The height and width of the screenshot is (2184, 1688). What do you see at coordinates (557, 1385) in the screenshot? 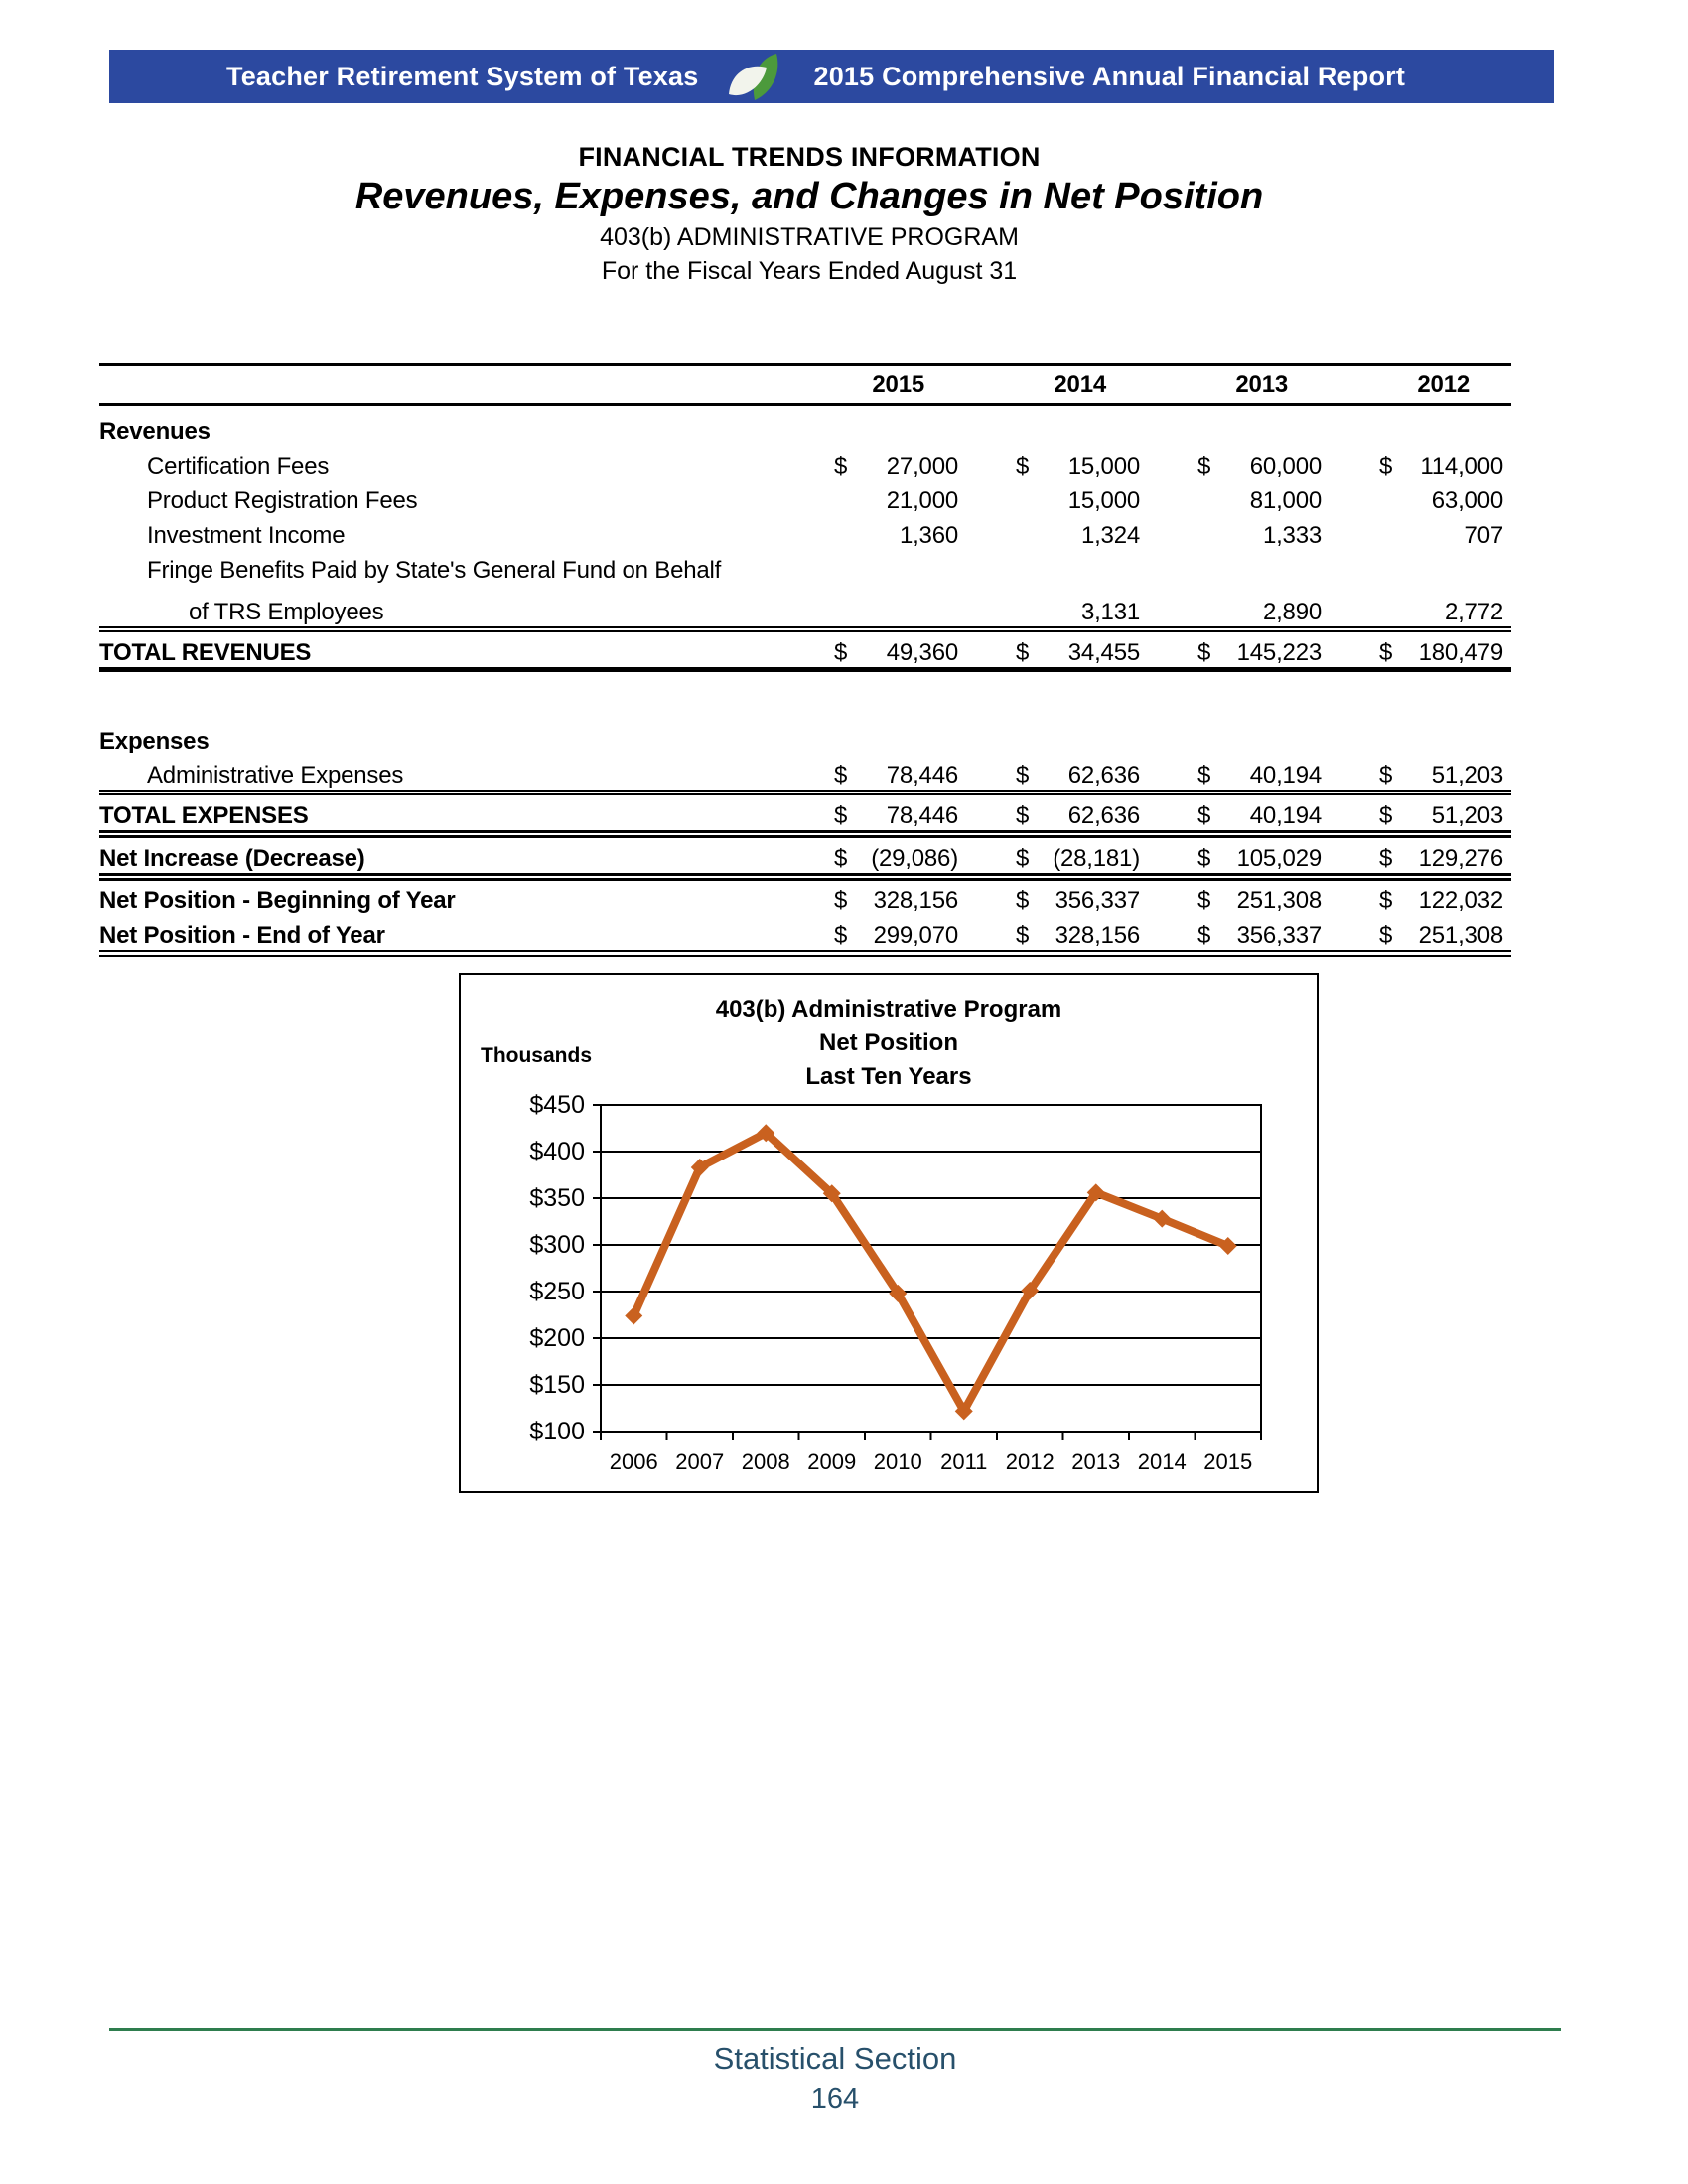
I see `y-tick-label: $150` at bounding box center [557, 1385].